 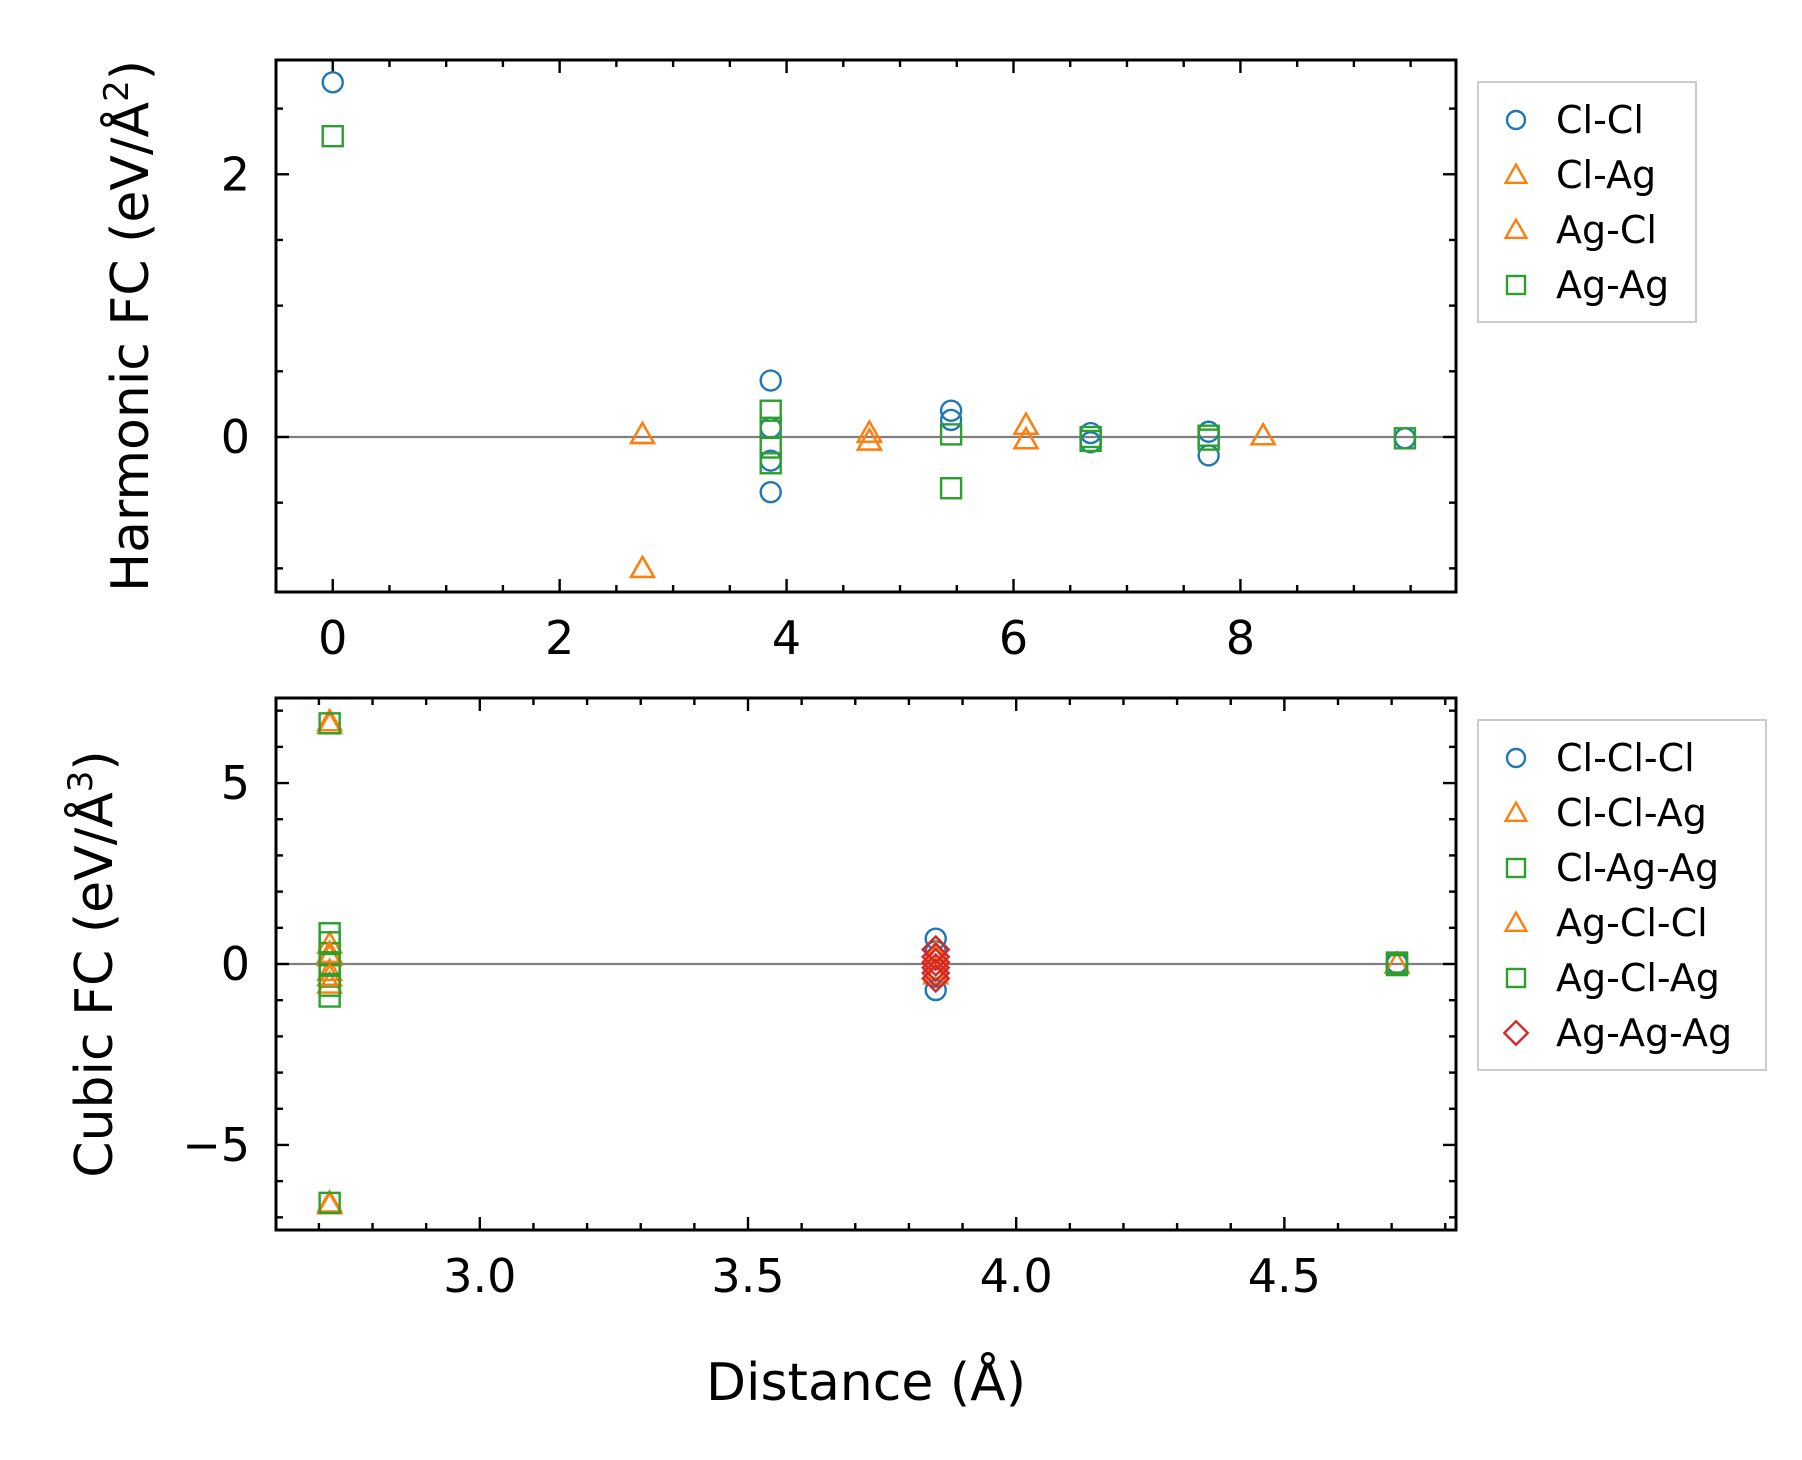 What do you see at coordinates (1240, 638) in the screenshot?
I see `x-tick-label: 8` at bounding box center [1240, 638].